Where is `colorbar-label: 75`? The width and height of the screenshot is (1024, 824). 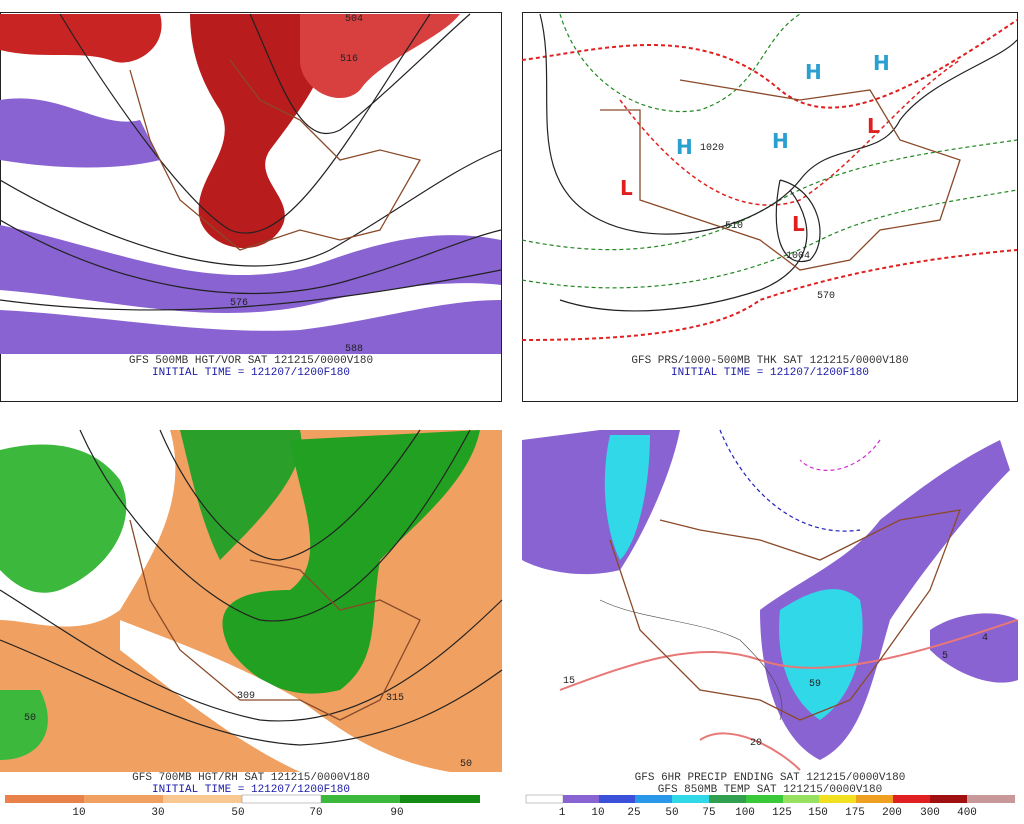
colorbar-label: 75 is located at coordinates (708, 813).